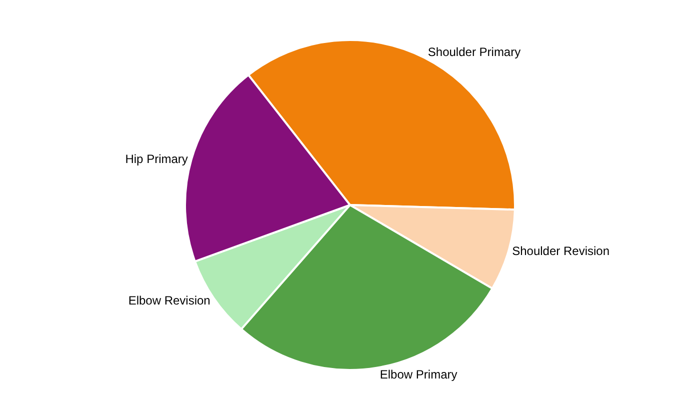 This screenshot has height=400, width=700. I want to click on slice-label: Elbow Revision, so click(169, 300).